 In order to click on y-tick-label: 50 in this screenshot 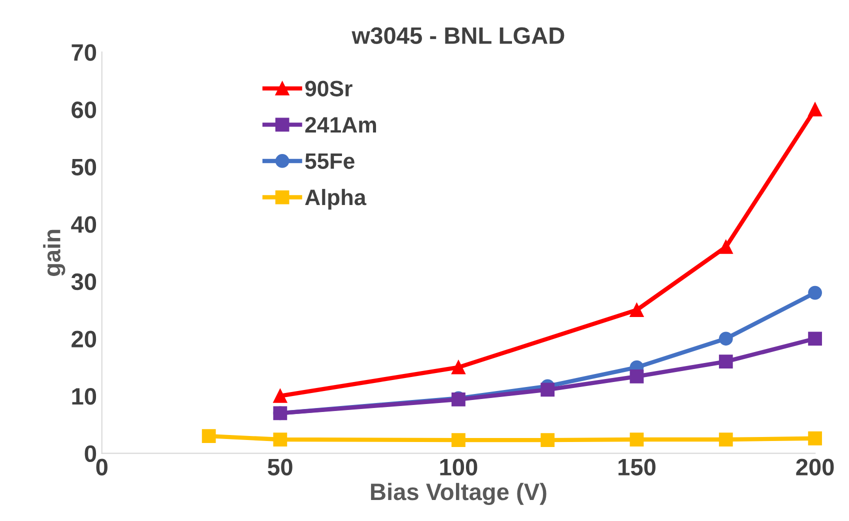, I will do `click(83, 167)`.